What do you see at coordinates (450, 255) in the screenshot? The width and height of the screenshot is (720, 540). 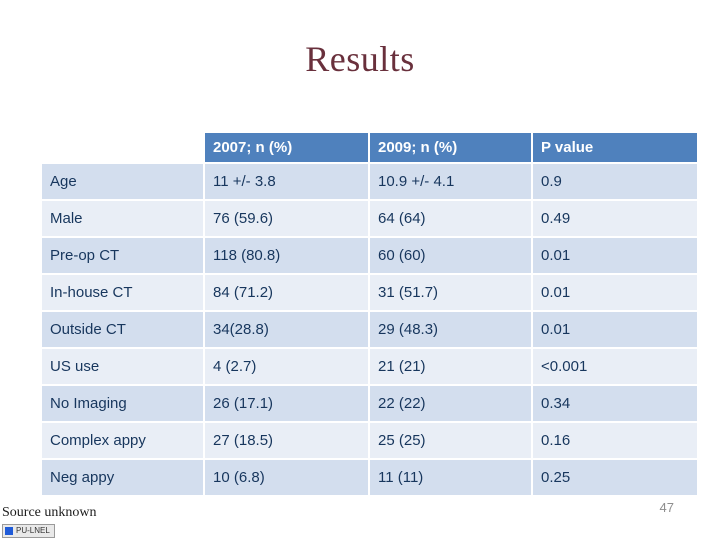 I see `data-cell: 60 (60)` at bounding box center [450, 255].